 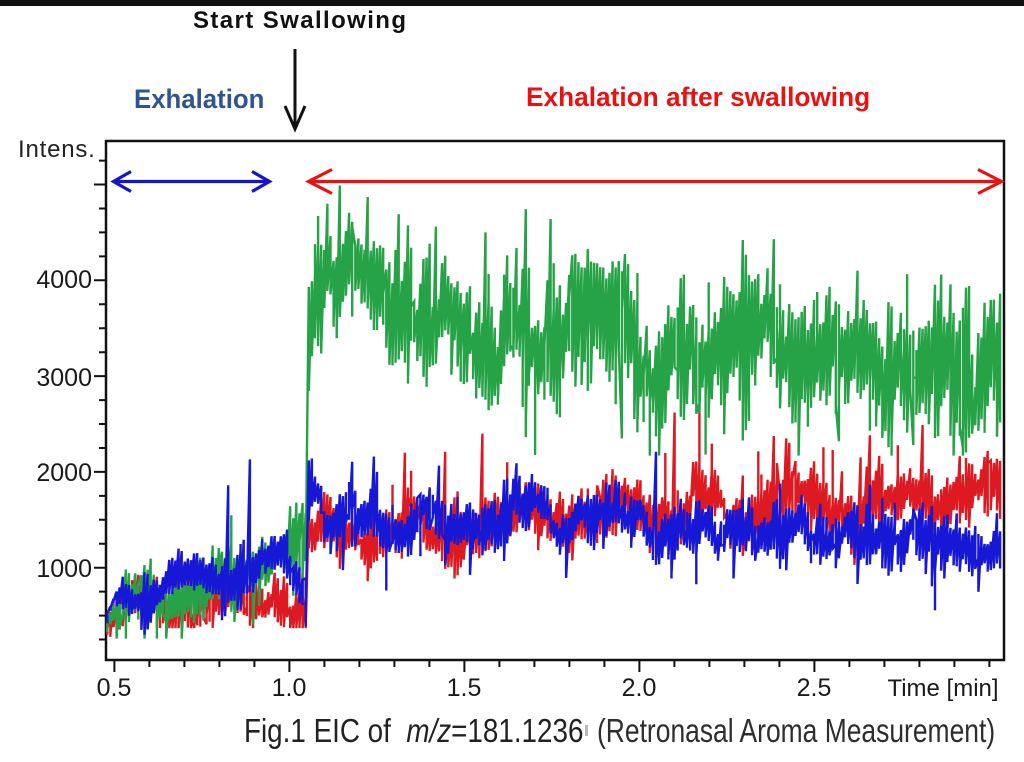 What do you see at coordinates (464, 688) in the screenshot?
I see `svg-text: 1.5` at bounding box center [464, 688].